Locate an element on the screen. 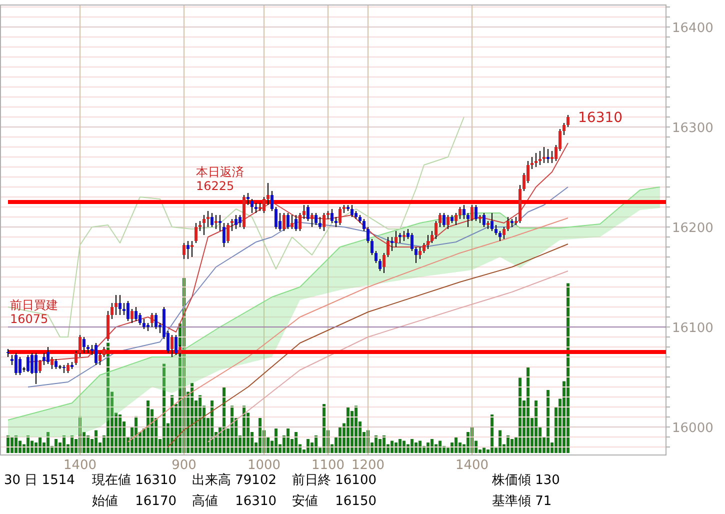 The width and height of the screenshot is (725, 514). text: 基準傾 71 is located at coordinates (522, 501).